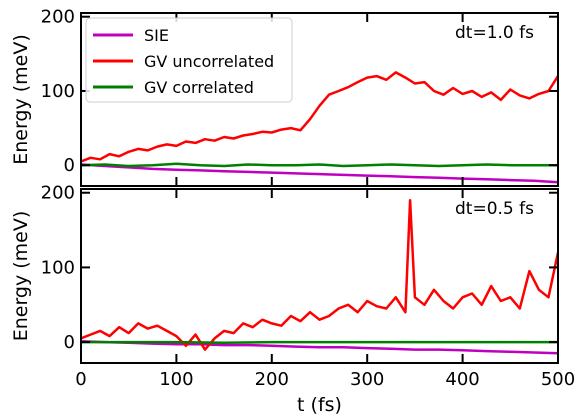  I want to click on legend-label-gv-uncorrelated: GV uncorrelated, so click(209, 61).